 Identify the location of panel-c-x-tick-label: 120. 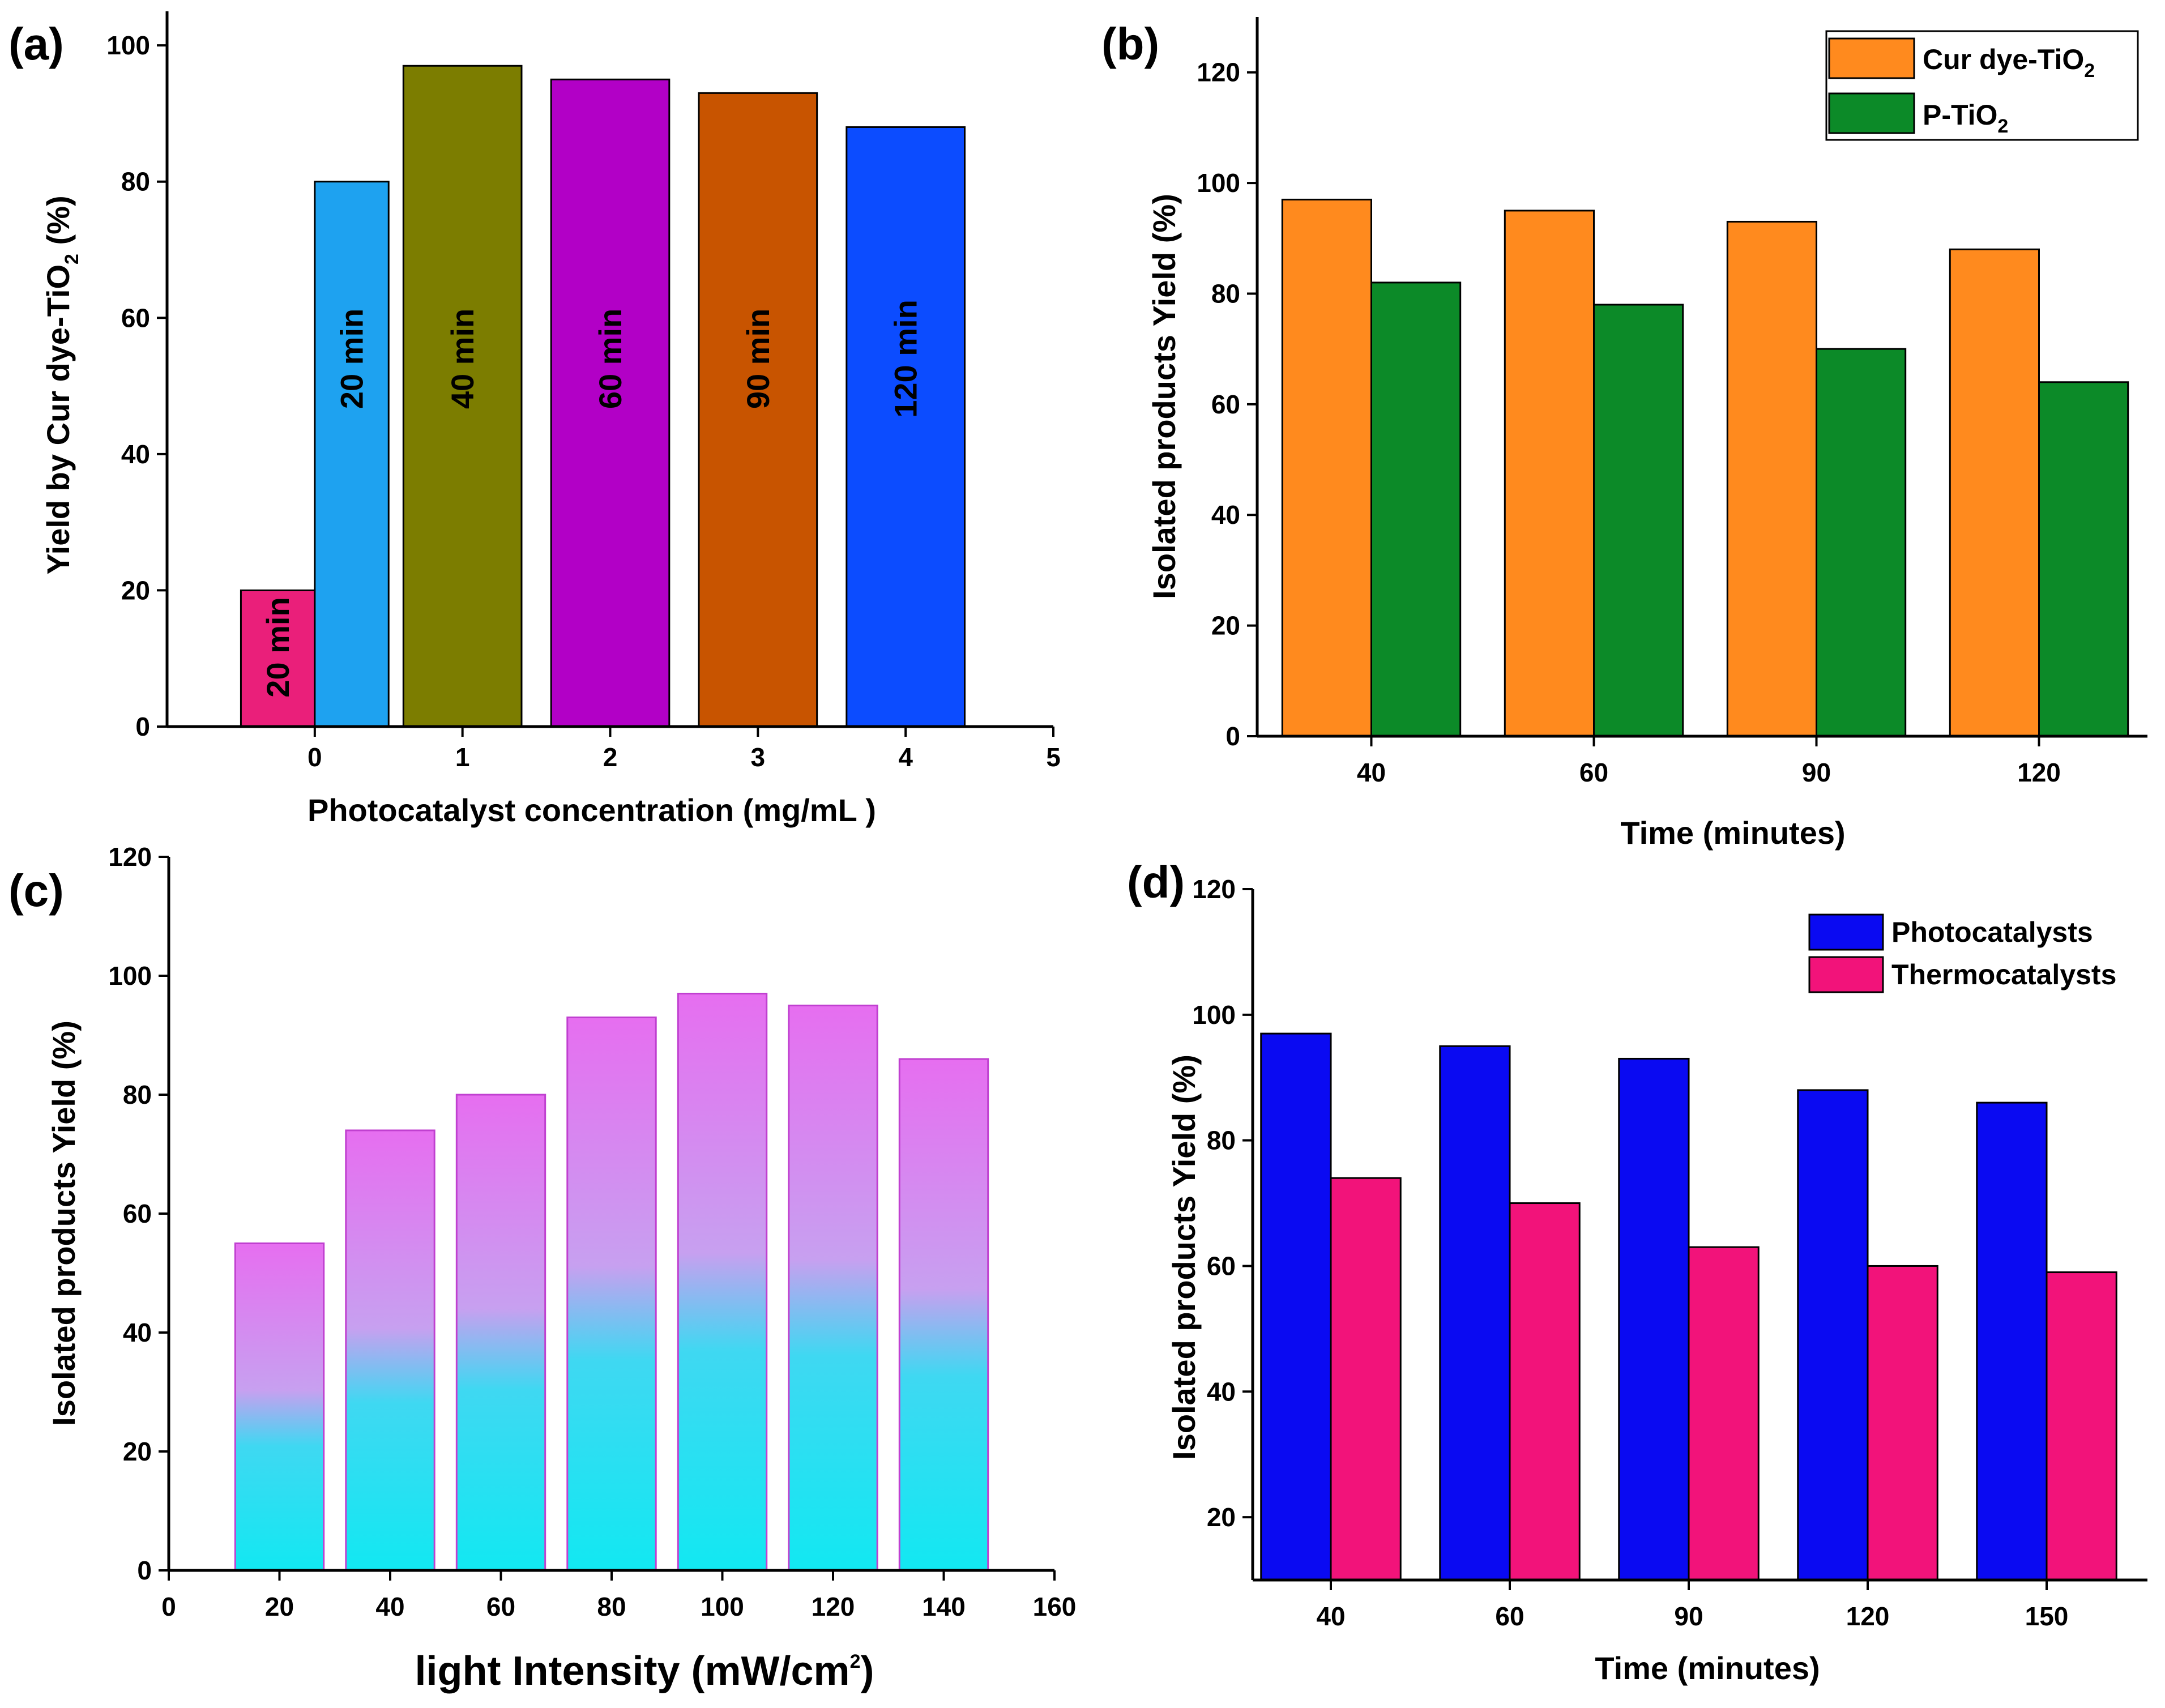
(834, 1606).